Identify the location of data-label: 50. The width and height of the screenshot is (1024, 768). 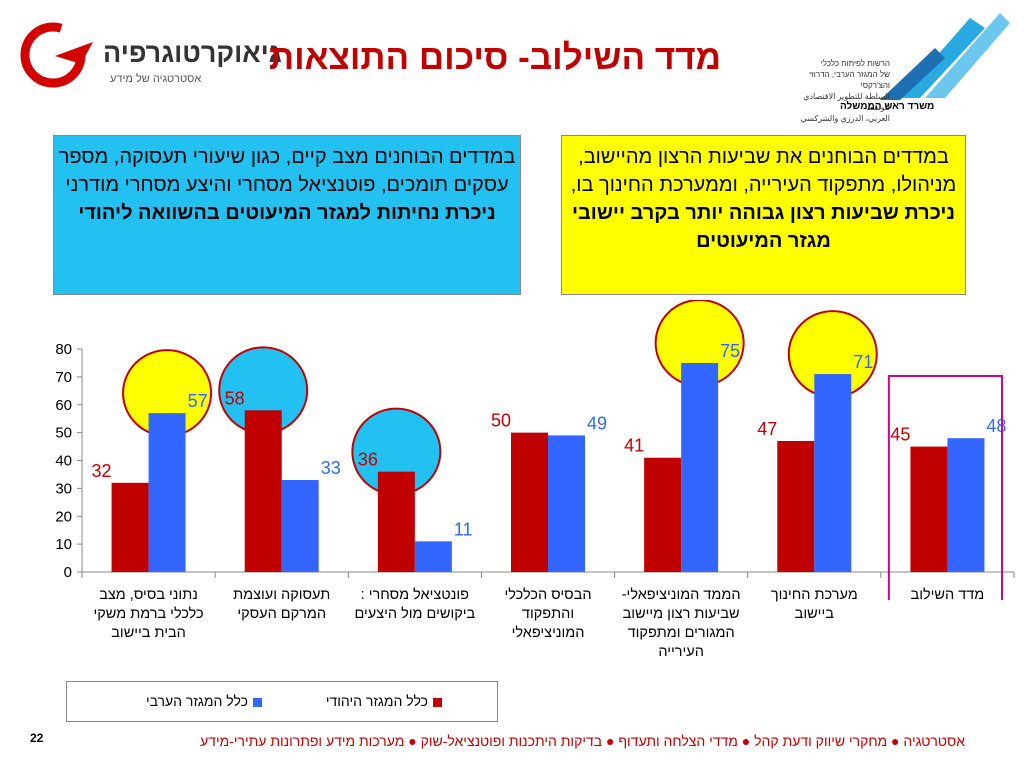
(501, 421).